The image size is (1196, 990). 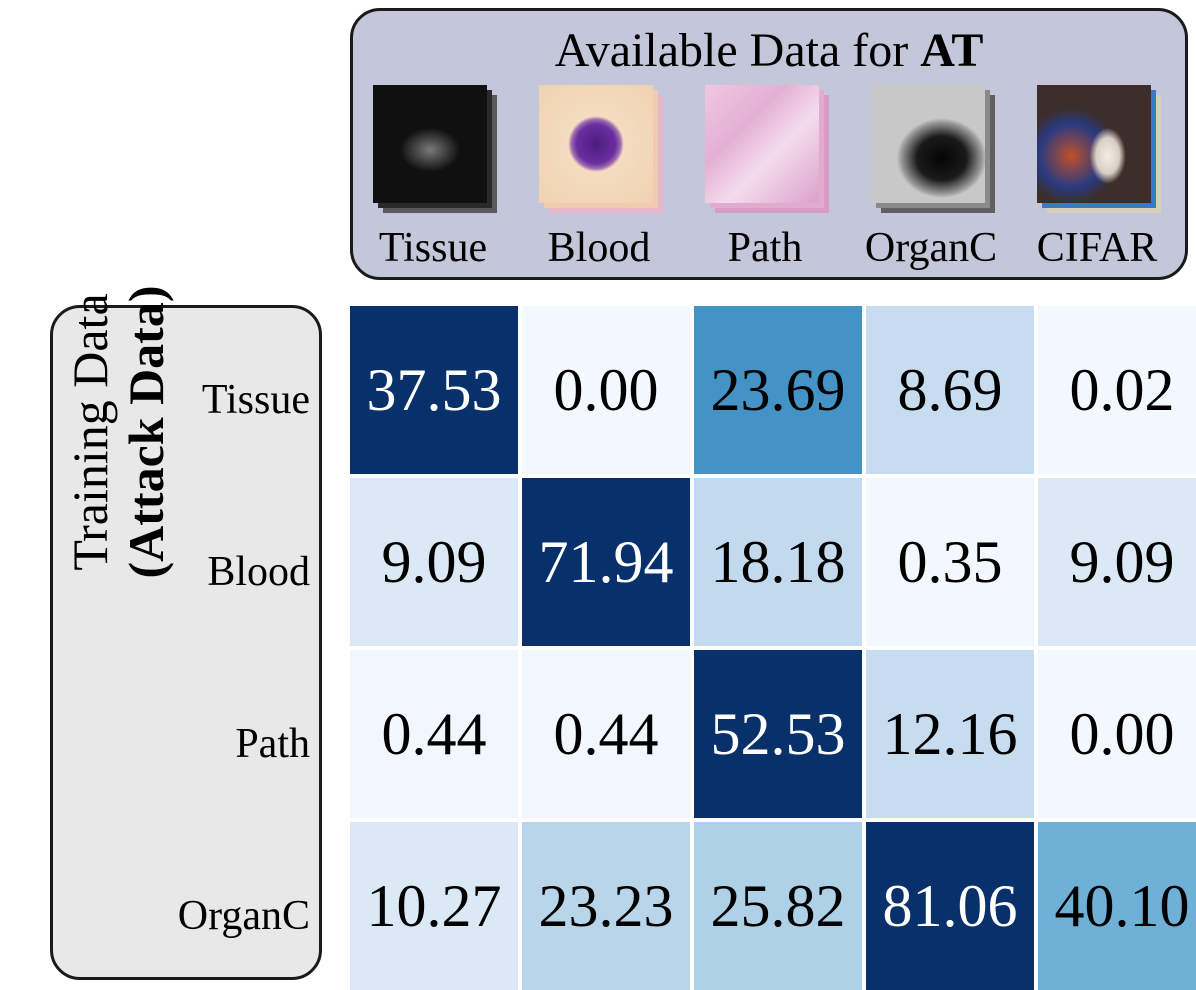 What do you see at coordinates (737, 50) in the screenshot?
I see `panel-title-prefix: Available Data for` at bounding box center [737, 50].